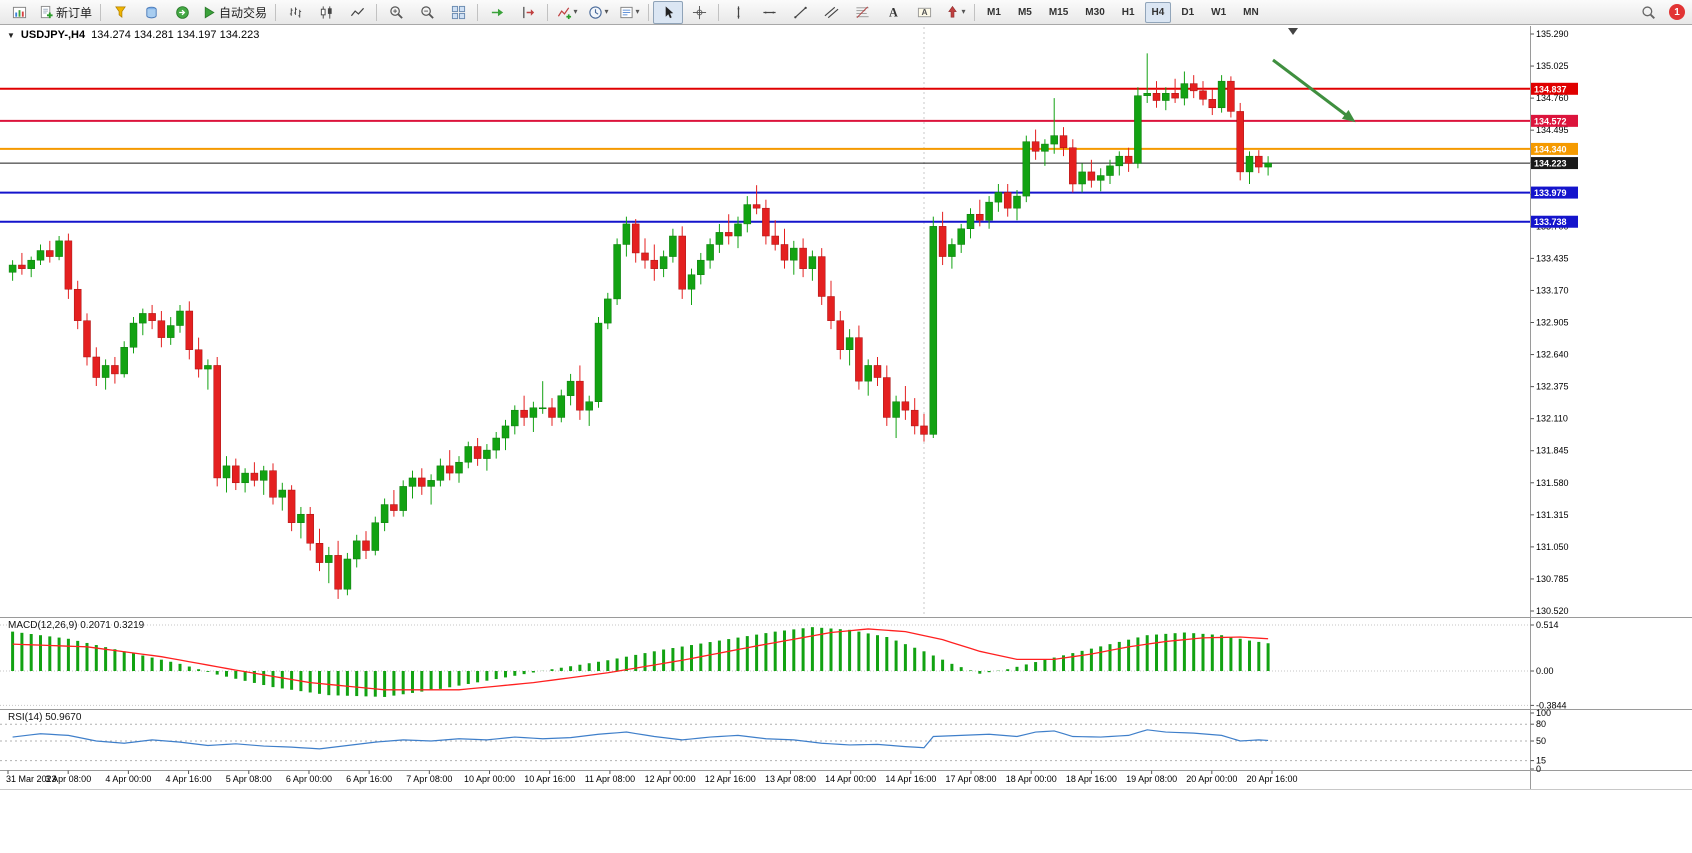 This screenshot has height=853, width=1692. I want to click on fibonacci-button, so click(862, 12).